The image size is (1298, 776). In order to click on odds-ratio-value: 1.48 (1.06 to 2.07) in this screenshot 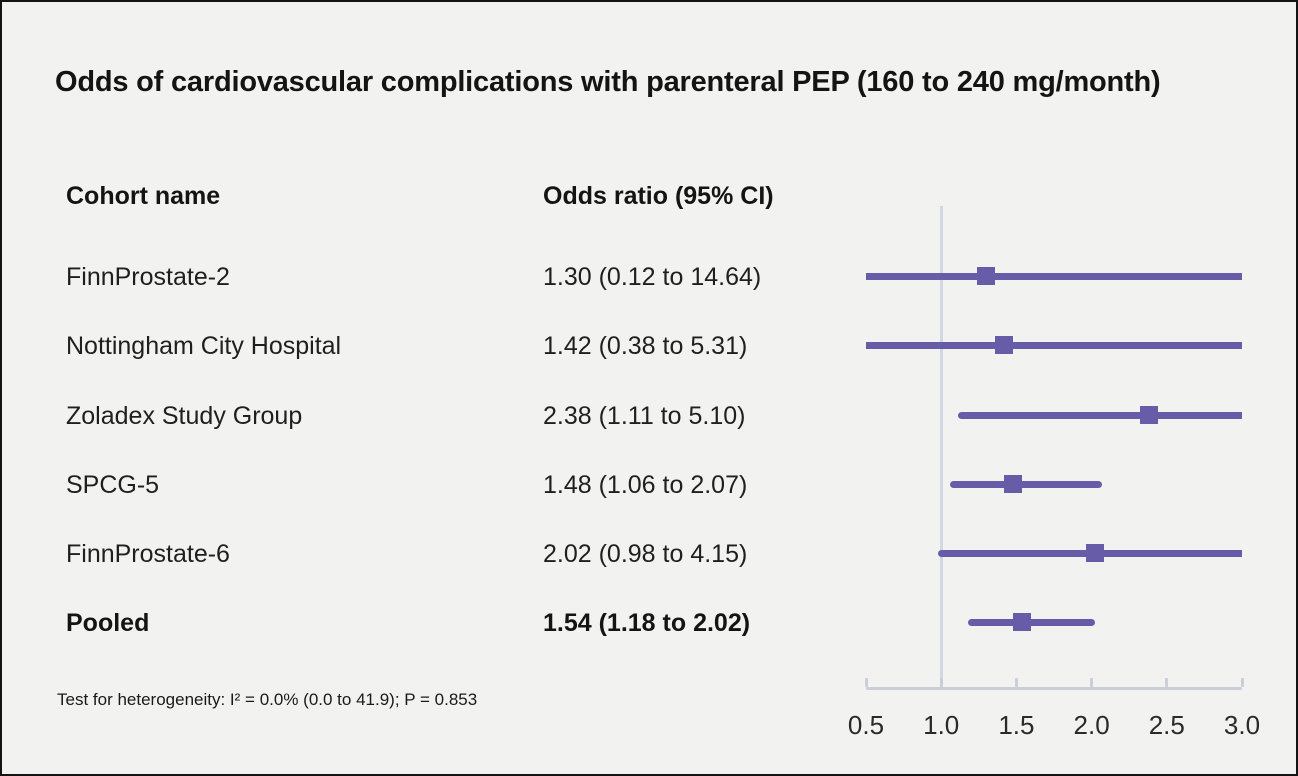, I will do `click(645, 485)`.